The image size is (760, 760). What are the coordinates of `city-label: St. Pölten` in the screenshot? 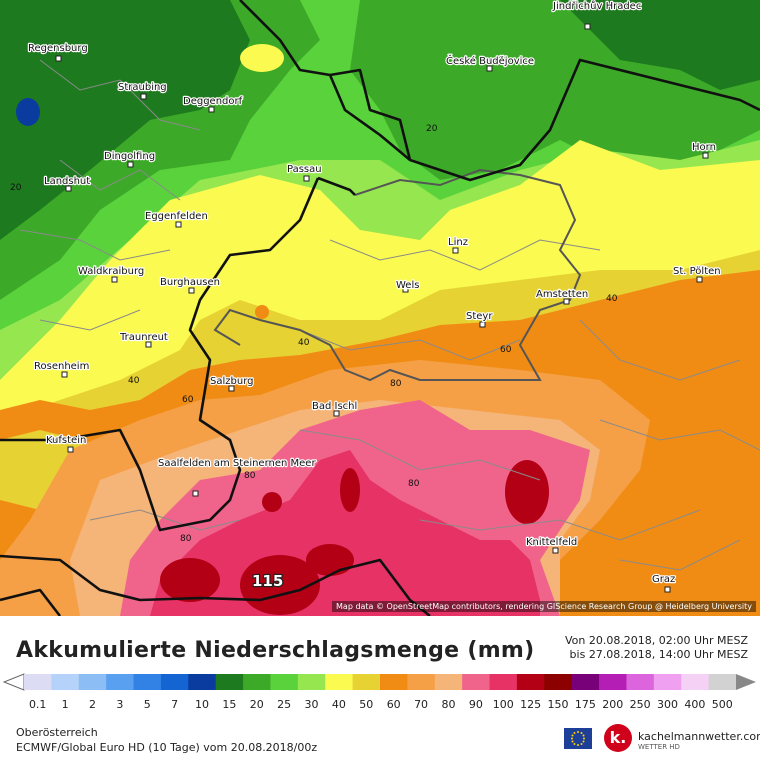 It's located at (697, 271).